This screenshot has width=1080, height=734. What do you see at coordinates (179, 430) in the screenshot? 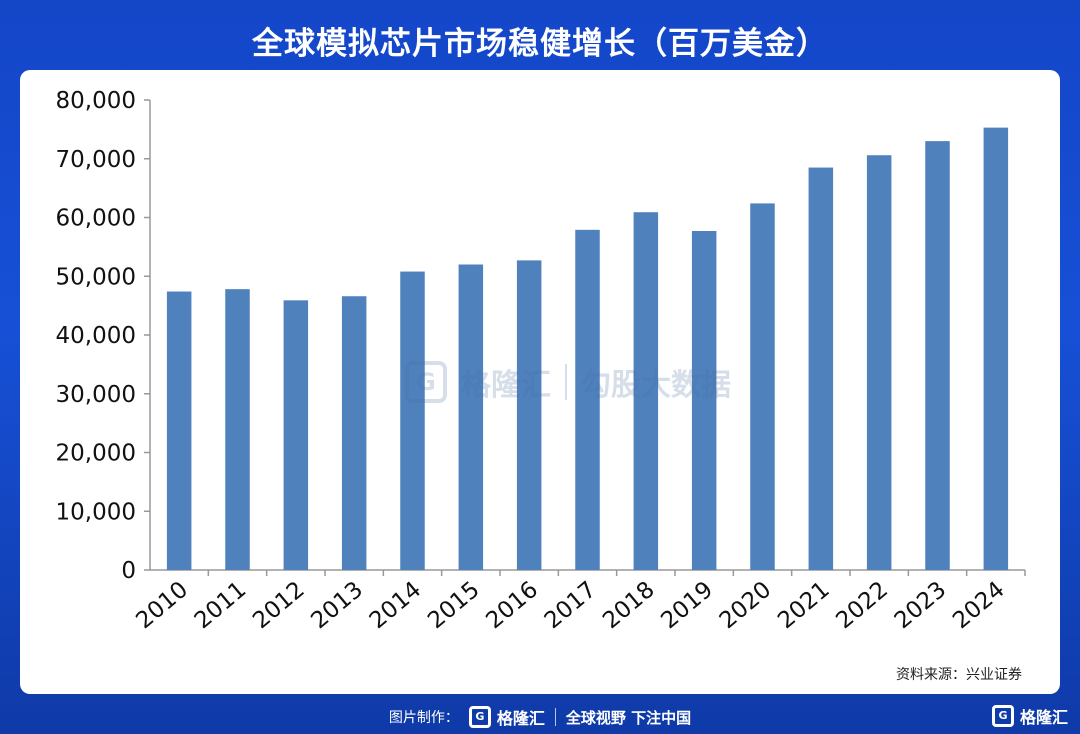
I see `bar-2010` at bounding box center [179, 430].